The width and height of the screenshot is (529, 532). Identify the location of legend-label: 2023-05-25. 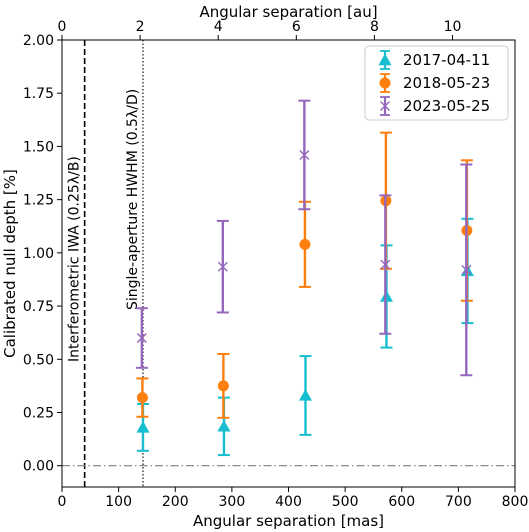
(446, 106).